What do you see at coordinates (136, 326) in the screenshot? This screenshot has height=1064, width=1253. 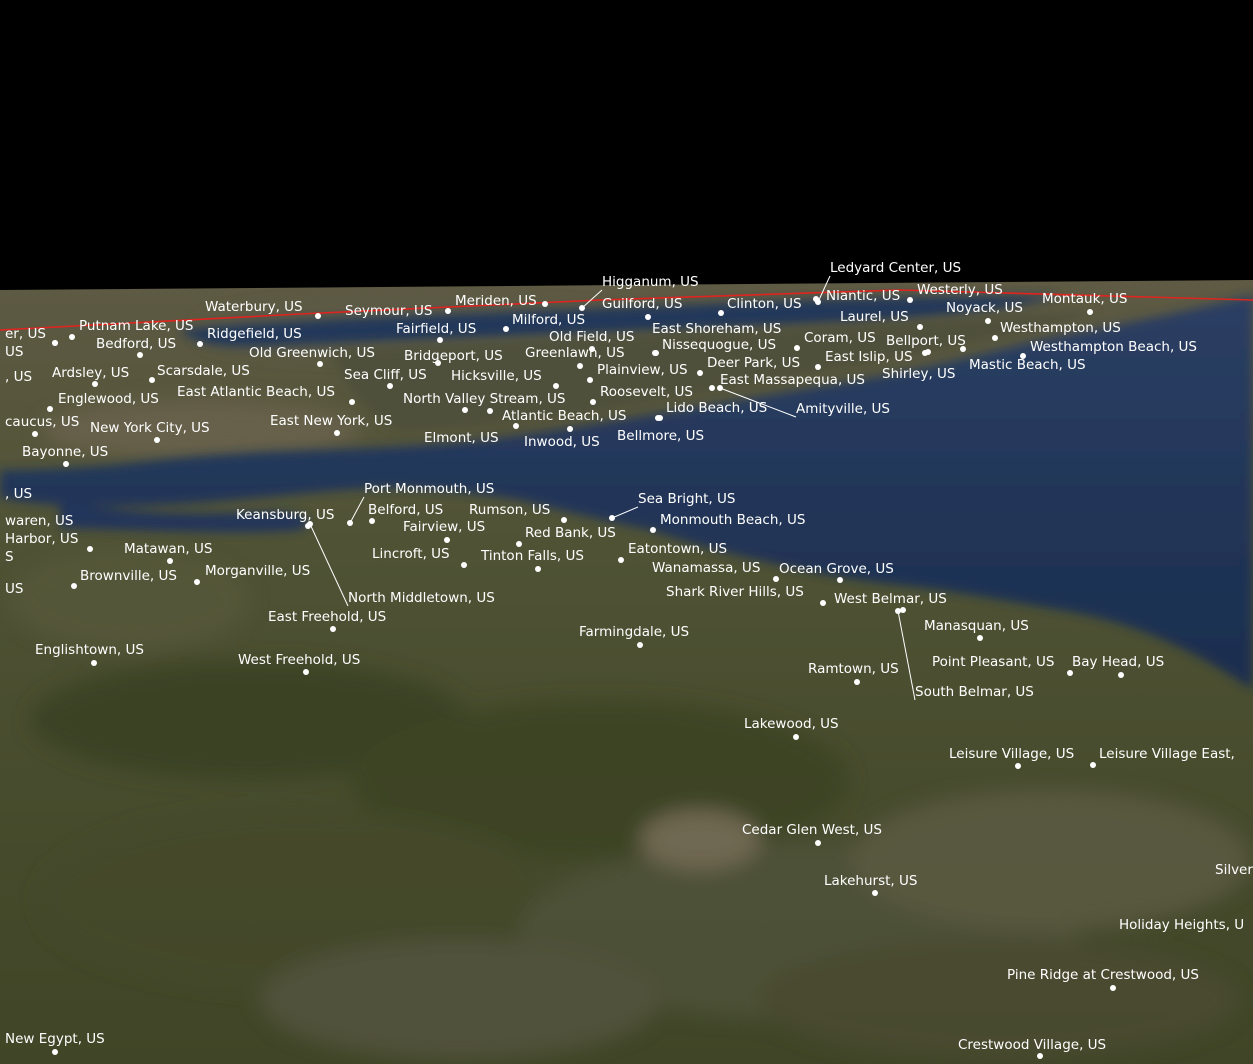 I see `place-label: Putnam Lake, US` at bounding box center [136, 326].